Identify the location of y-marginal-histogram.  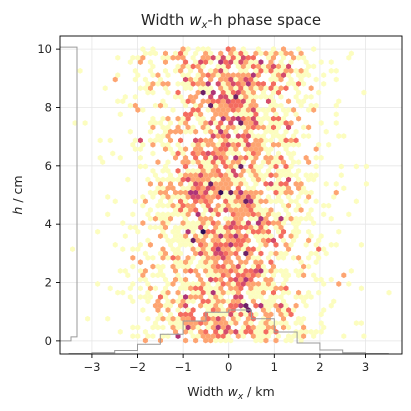
(69, 194).